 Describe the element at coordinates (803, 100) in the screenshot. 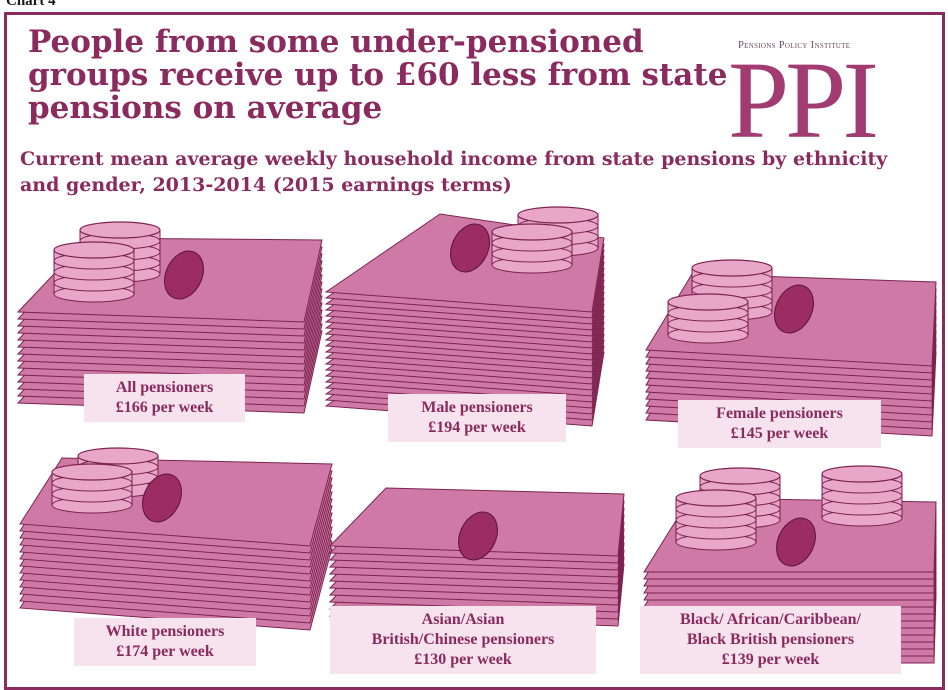

I see `ppi-logo: PPI` at that location.